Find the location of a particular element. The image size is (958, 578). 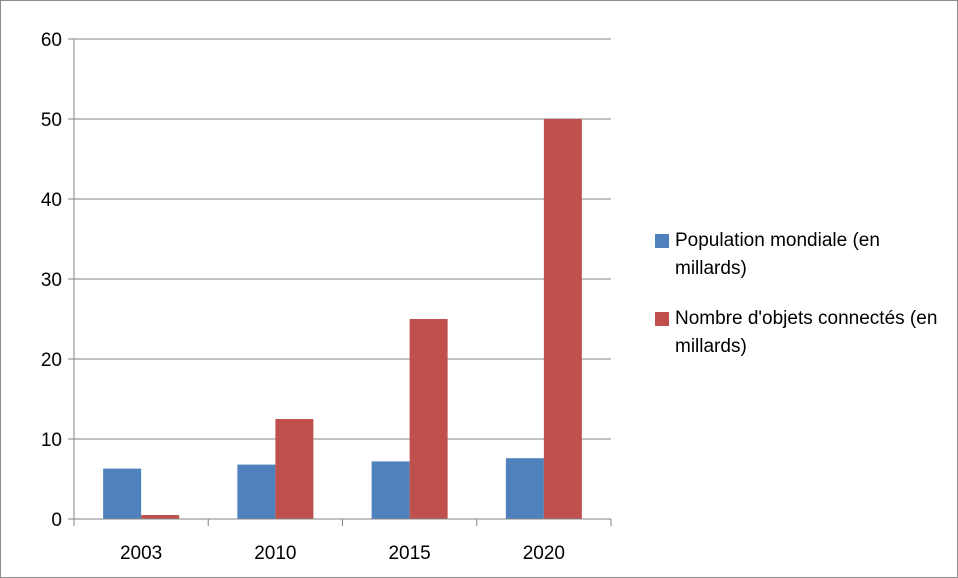

bar-objects-2010 is located at coordinates (294, 469).